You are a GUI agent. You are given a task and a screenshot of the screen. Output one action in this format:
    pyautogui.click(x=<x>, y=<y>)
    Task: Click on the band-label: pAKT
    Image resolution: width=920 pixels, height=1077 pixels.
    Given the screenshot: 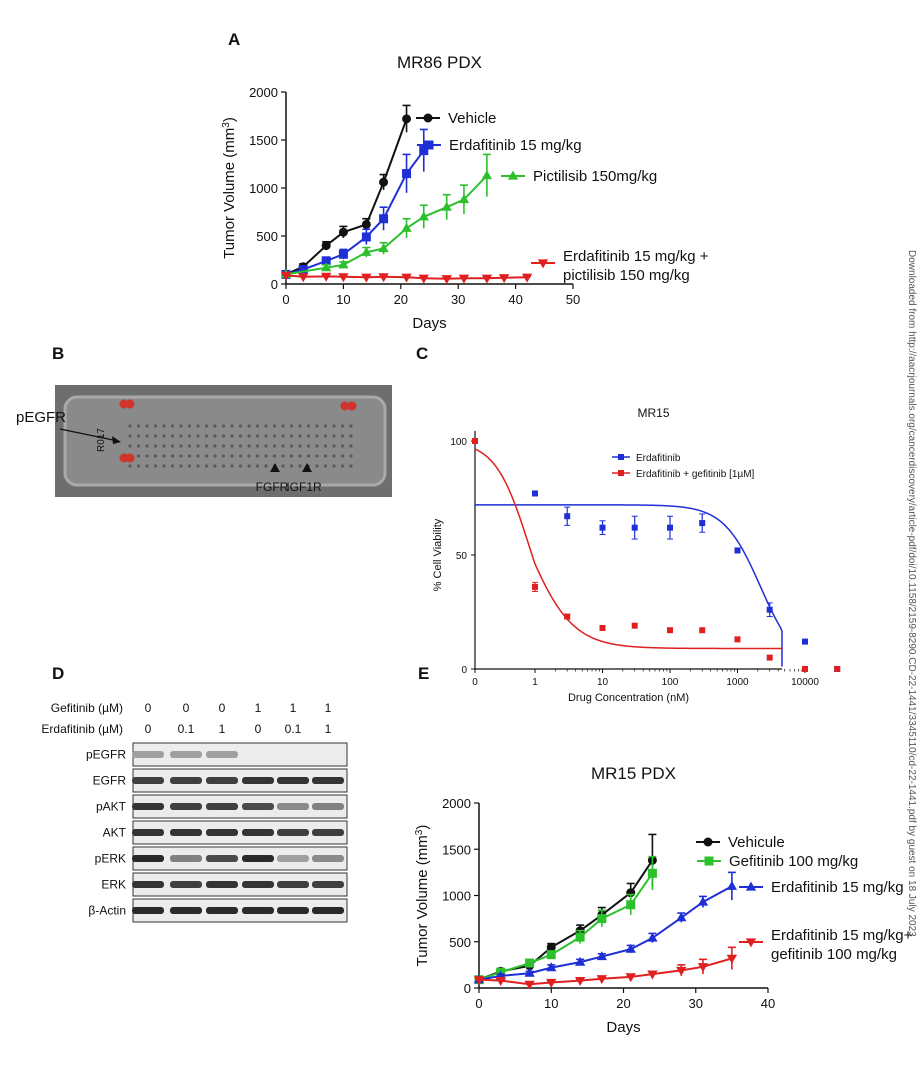 What is the action you would take?
    pyautogui.click(x=111, y=807)
    